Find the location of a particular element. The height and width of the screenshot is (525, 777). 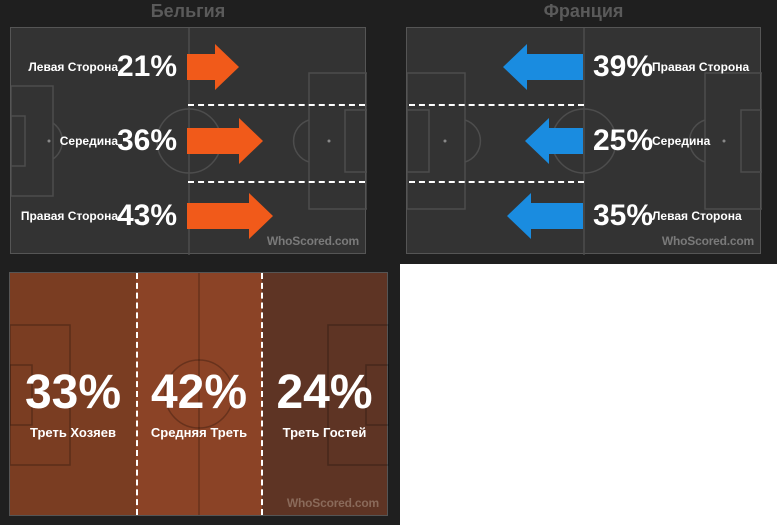

belgium-arrow-right-side is located at coordinates (230, 216).